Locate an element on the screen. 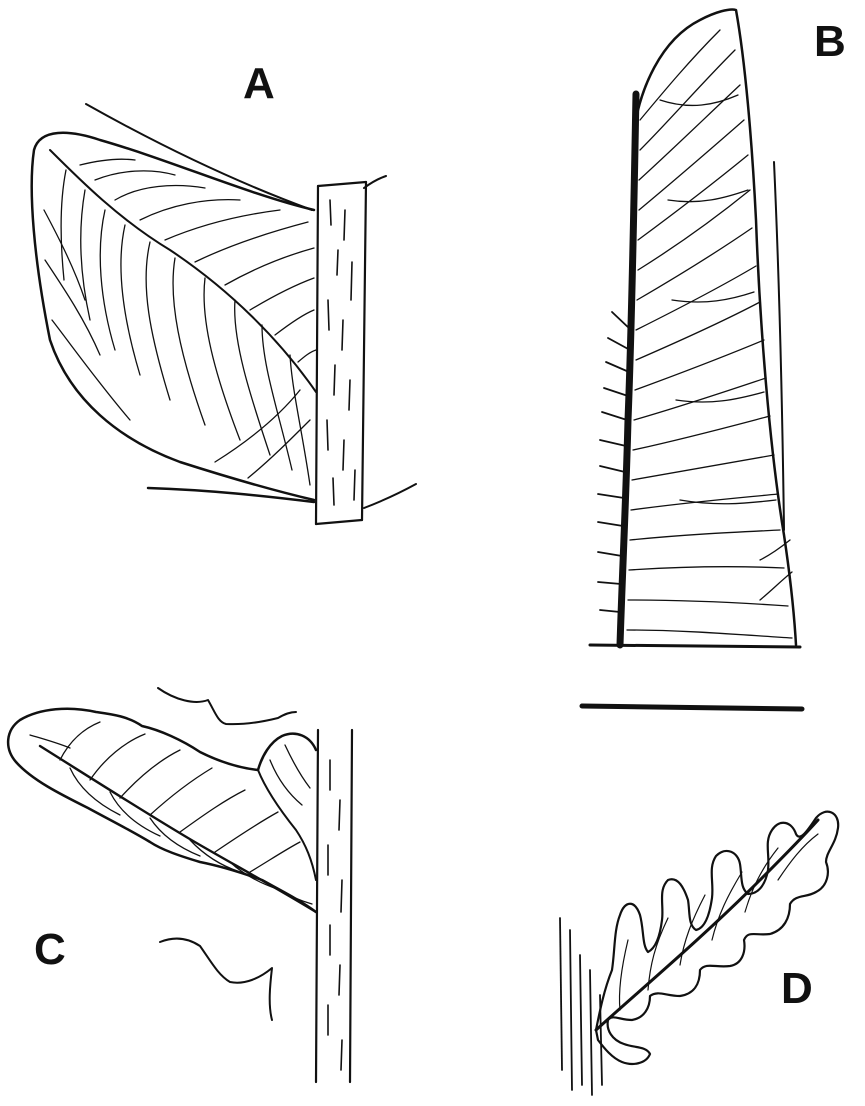 The height and width of the screenshot is (1106, 865). panel-b-rachis is located at coordinates (628, 369).